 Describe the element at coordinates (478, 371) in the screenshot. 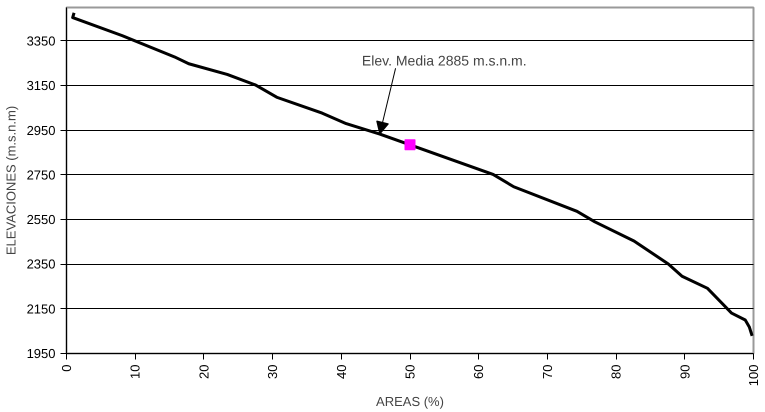

I see `x-tick-label: 60` at that location.